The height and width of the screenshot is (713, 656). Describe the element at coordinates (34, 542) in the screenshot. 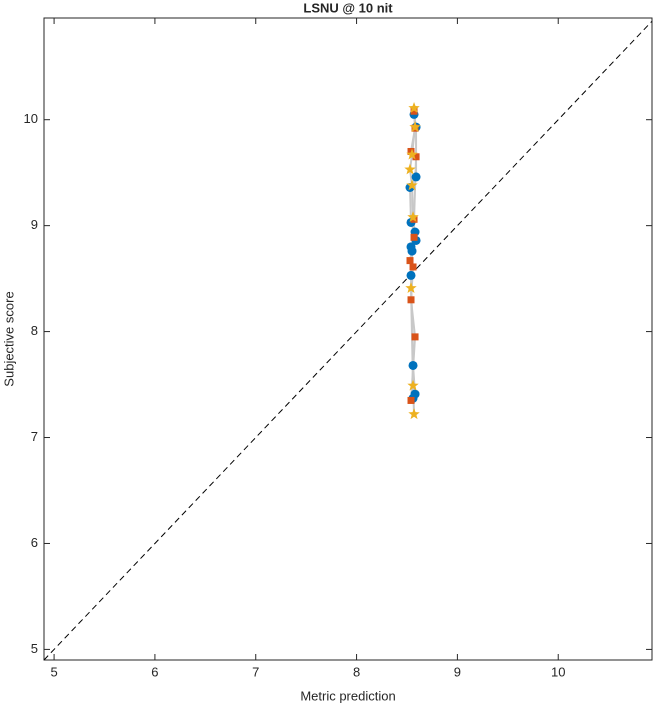

I see `y-tick-label: 6` at that location.